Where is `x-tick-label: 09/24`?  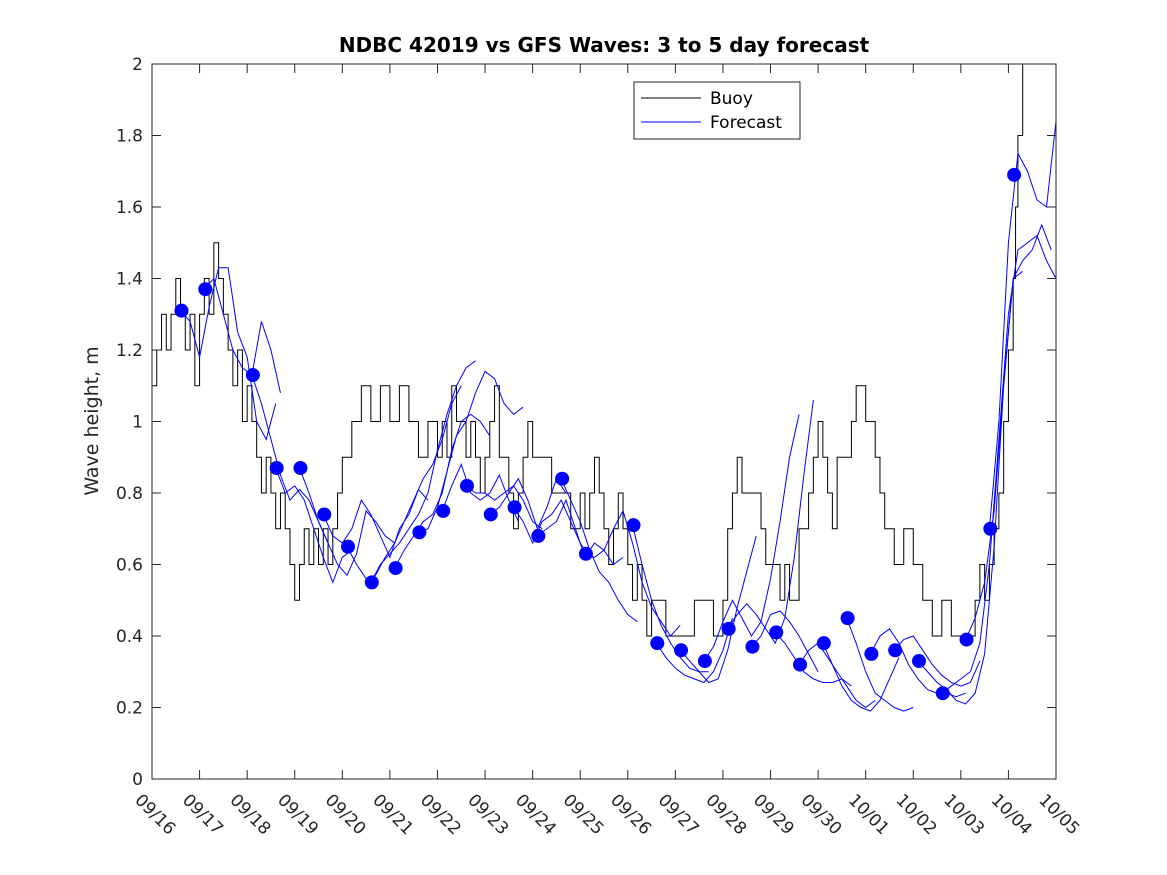 x-tick-label: 09/24 is located at coordinates (535, 814).